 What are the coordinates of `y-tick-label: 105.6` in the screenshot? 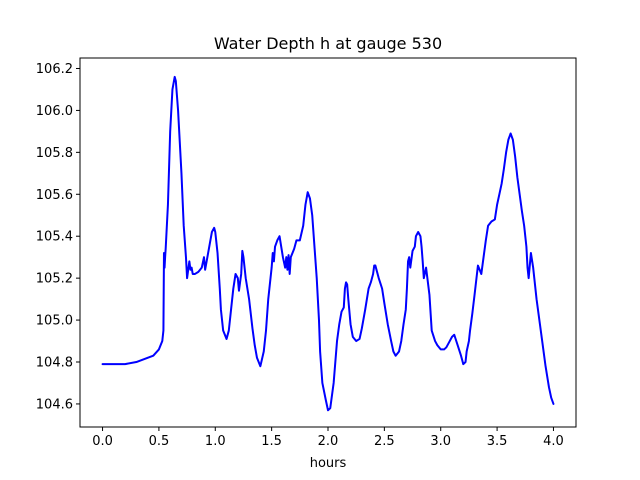 It's located at (54, 195).